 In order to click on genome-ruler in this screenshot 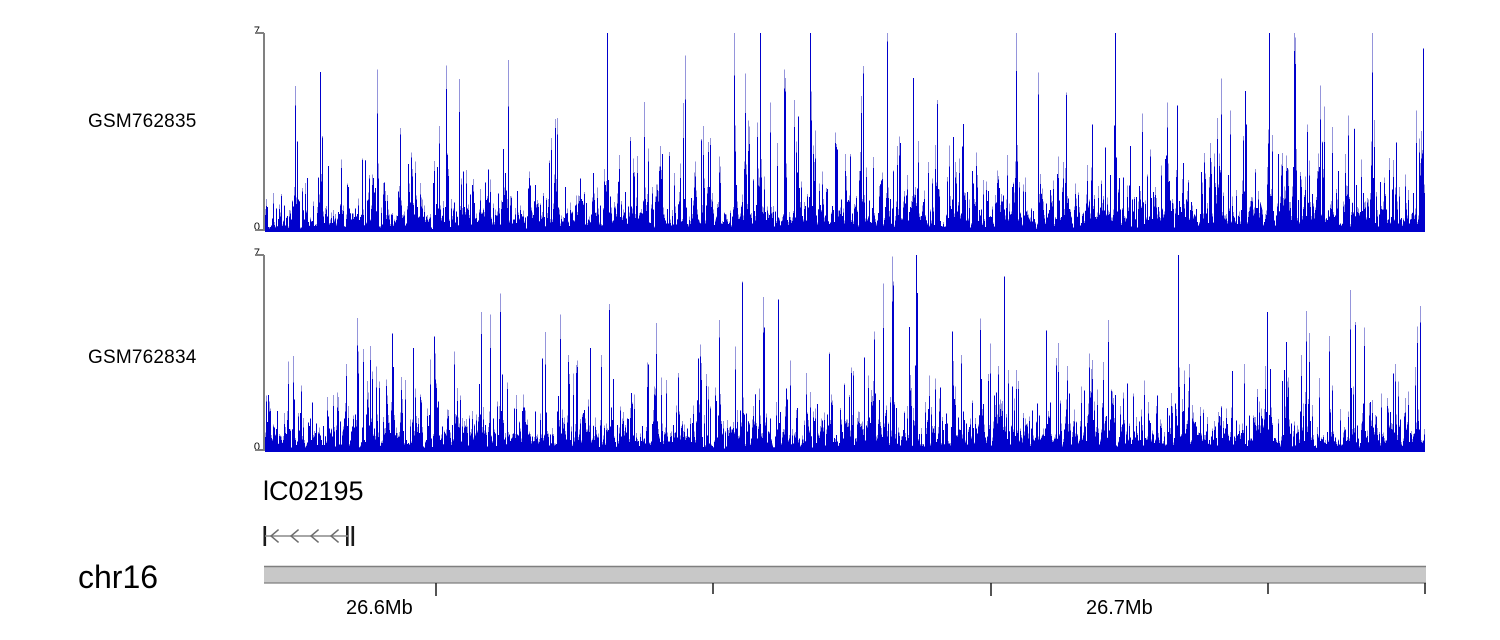, I will do `click(845, 580)`.